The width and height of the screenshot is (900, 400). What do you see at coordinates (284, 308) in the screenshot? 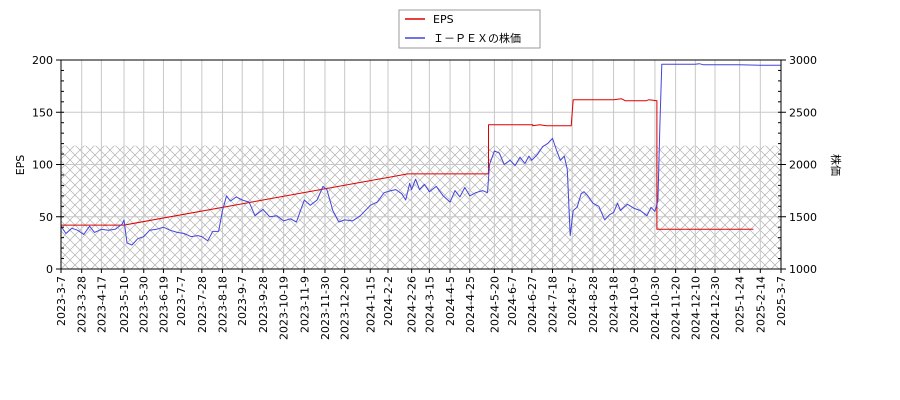
I see `x-tick-label: 2023-10-19` at bounding box center [284, 308].